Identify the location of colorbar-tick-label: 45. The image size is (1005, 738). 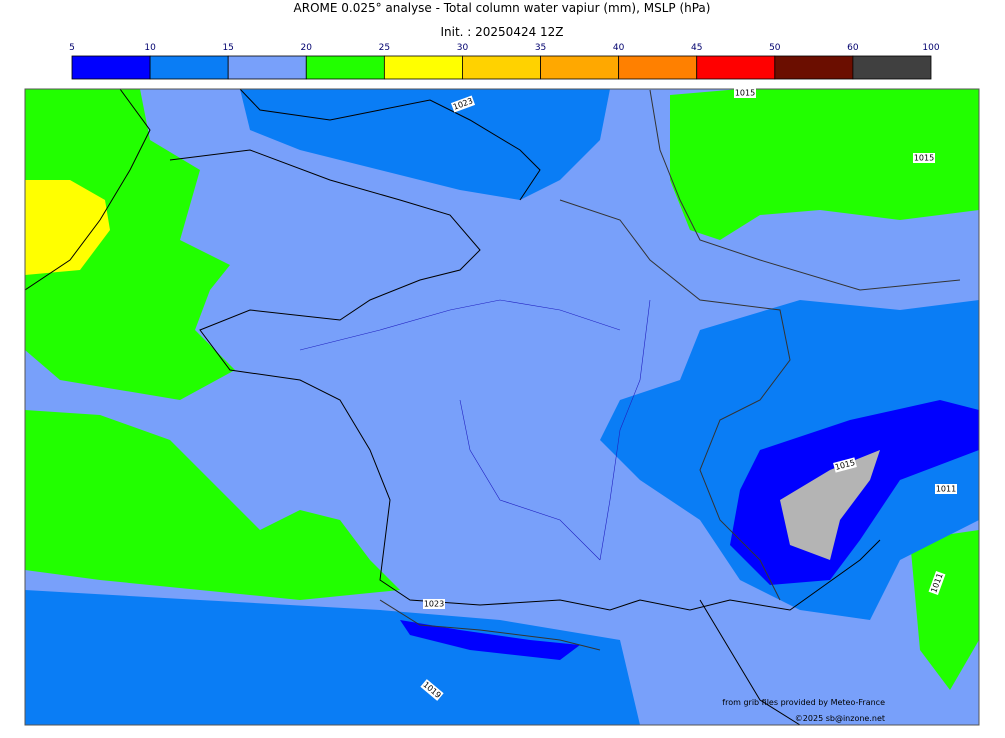
(696, 48).